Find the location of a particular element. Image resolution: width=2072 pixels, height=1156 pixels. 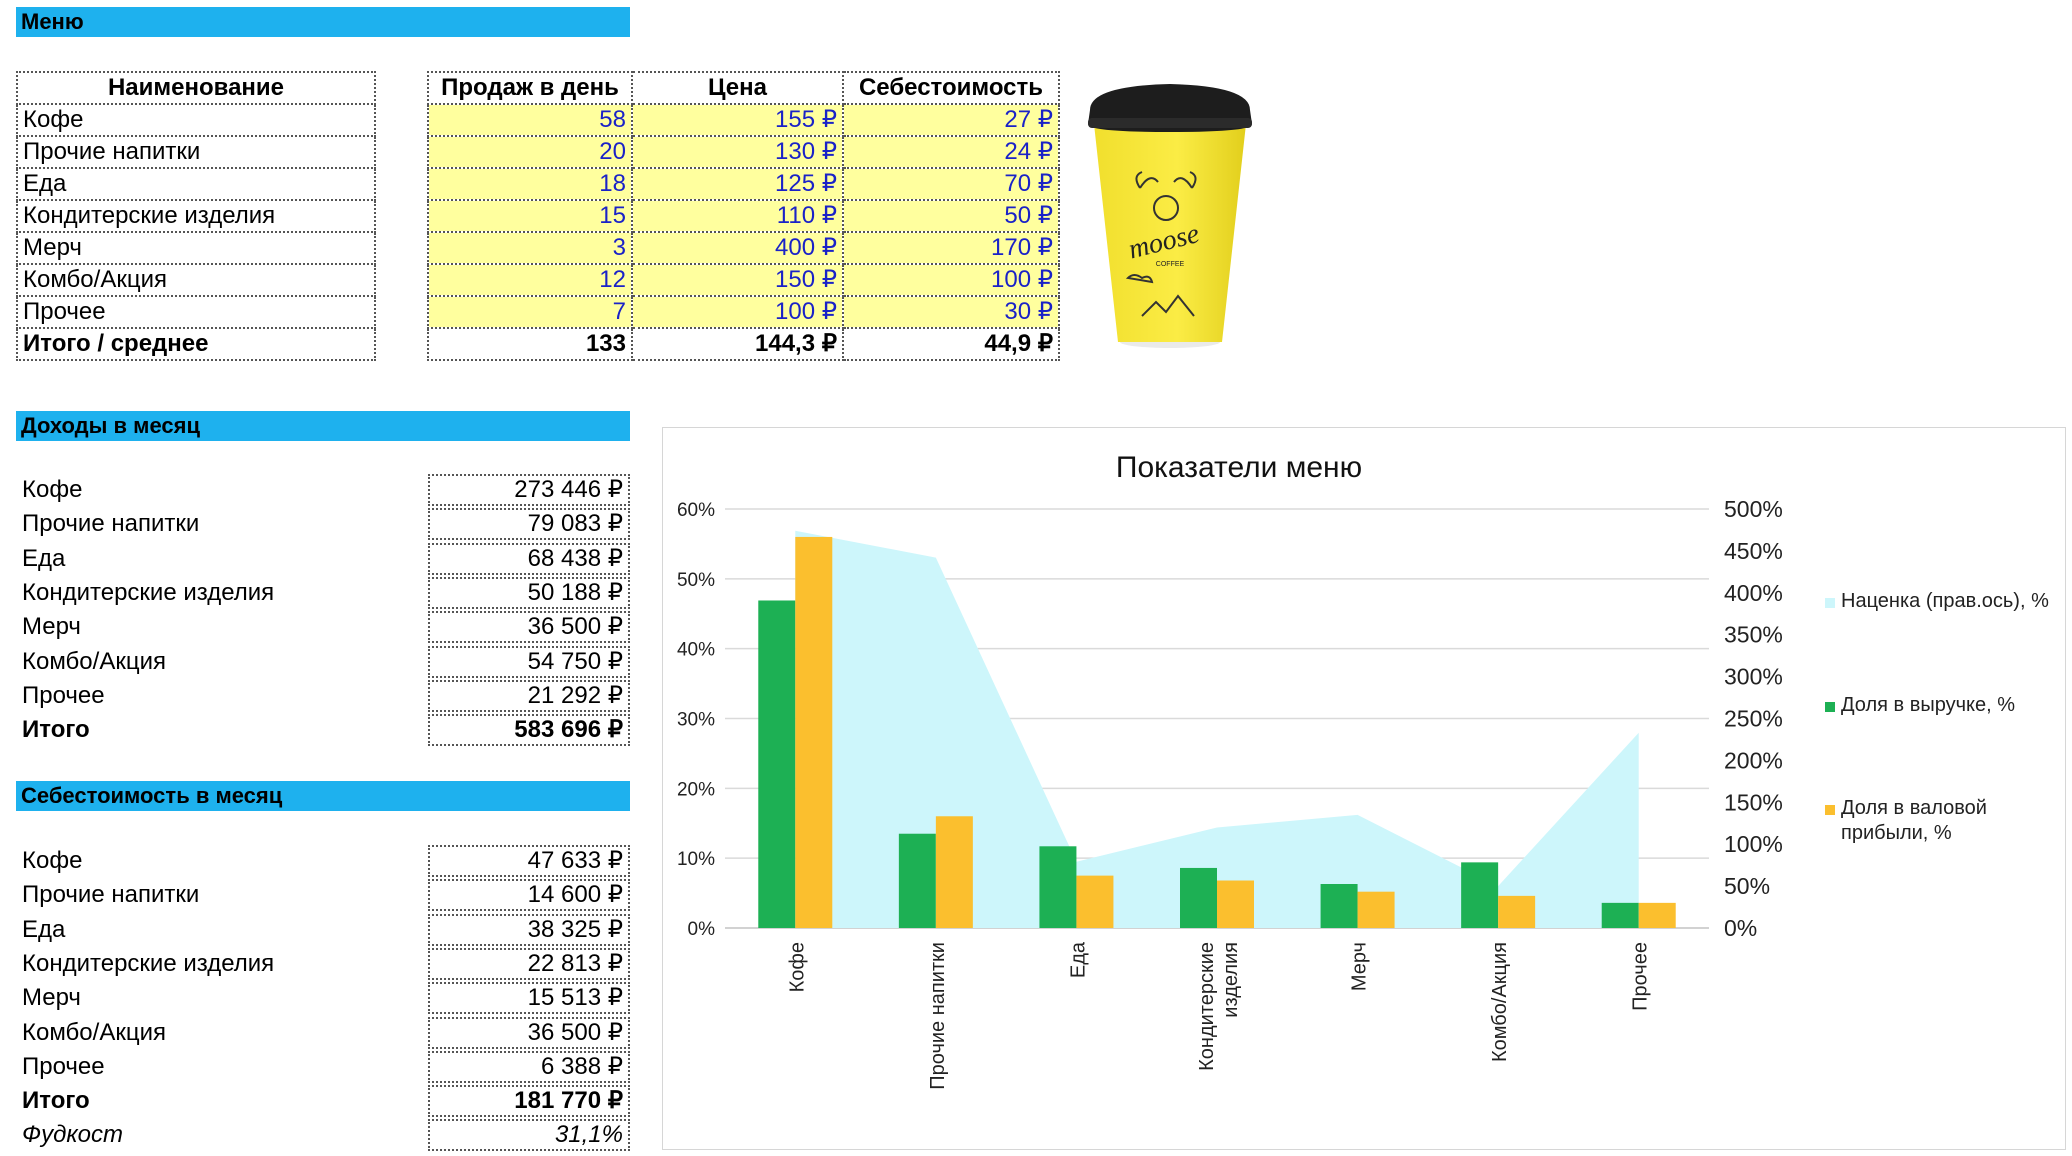

x-category-label: Прочее is located at coordinates (1641, 976).